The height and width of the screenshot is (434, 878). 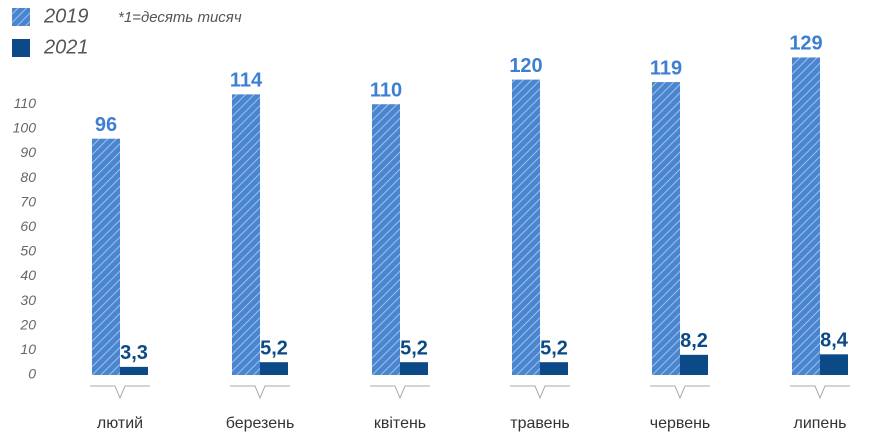 What do you see at coordinates (28, 251) in the screenshot?
I see `y-tick-label: 50` at bounding box center [28, 251].